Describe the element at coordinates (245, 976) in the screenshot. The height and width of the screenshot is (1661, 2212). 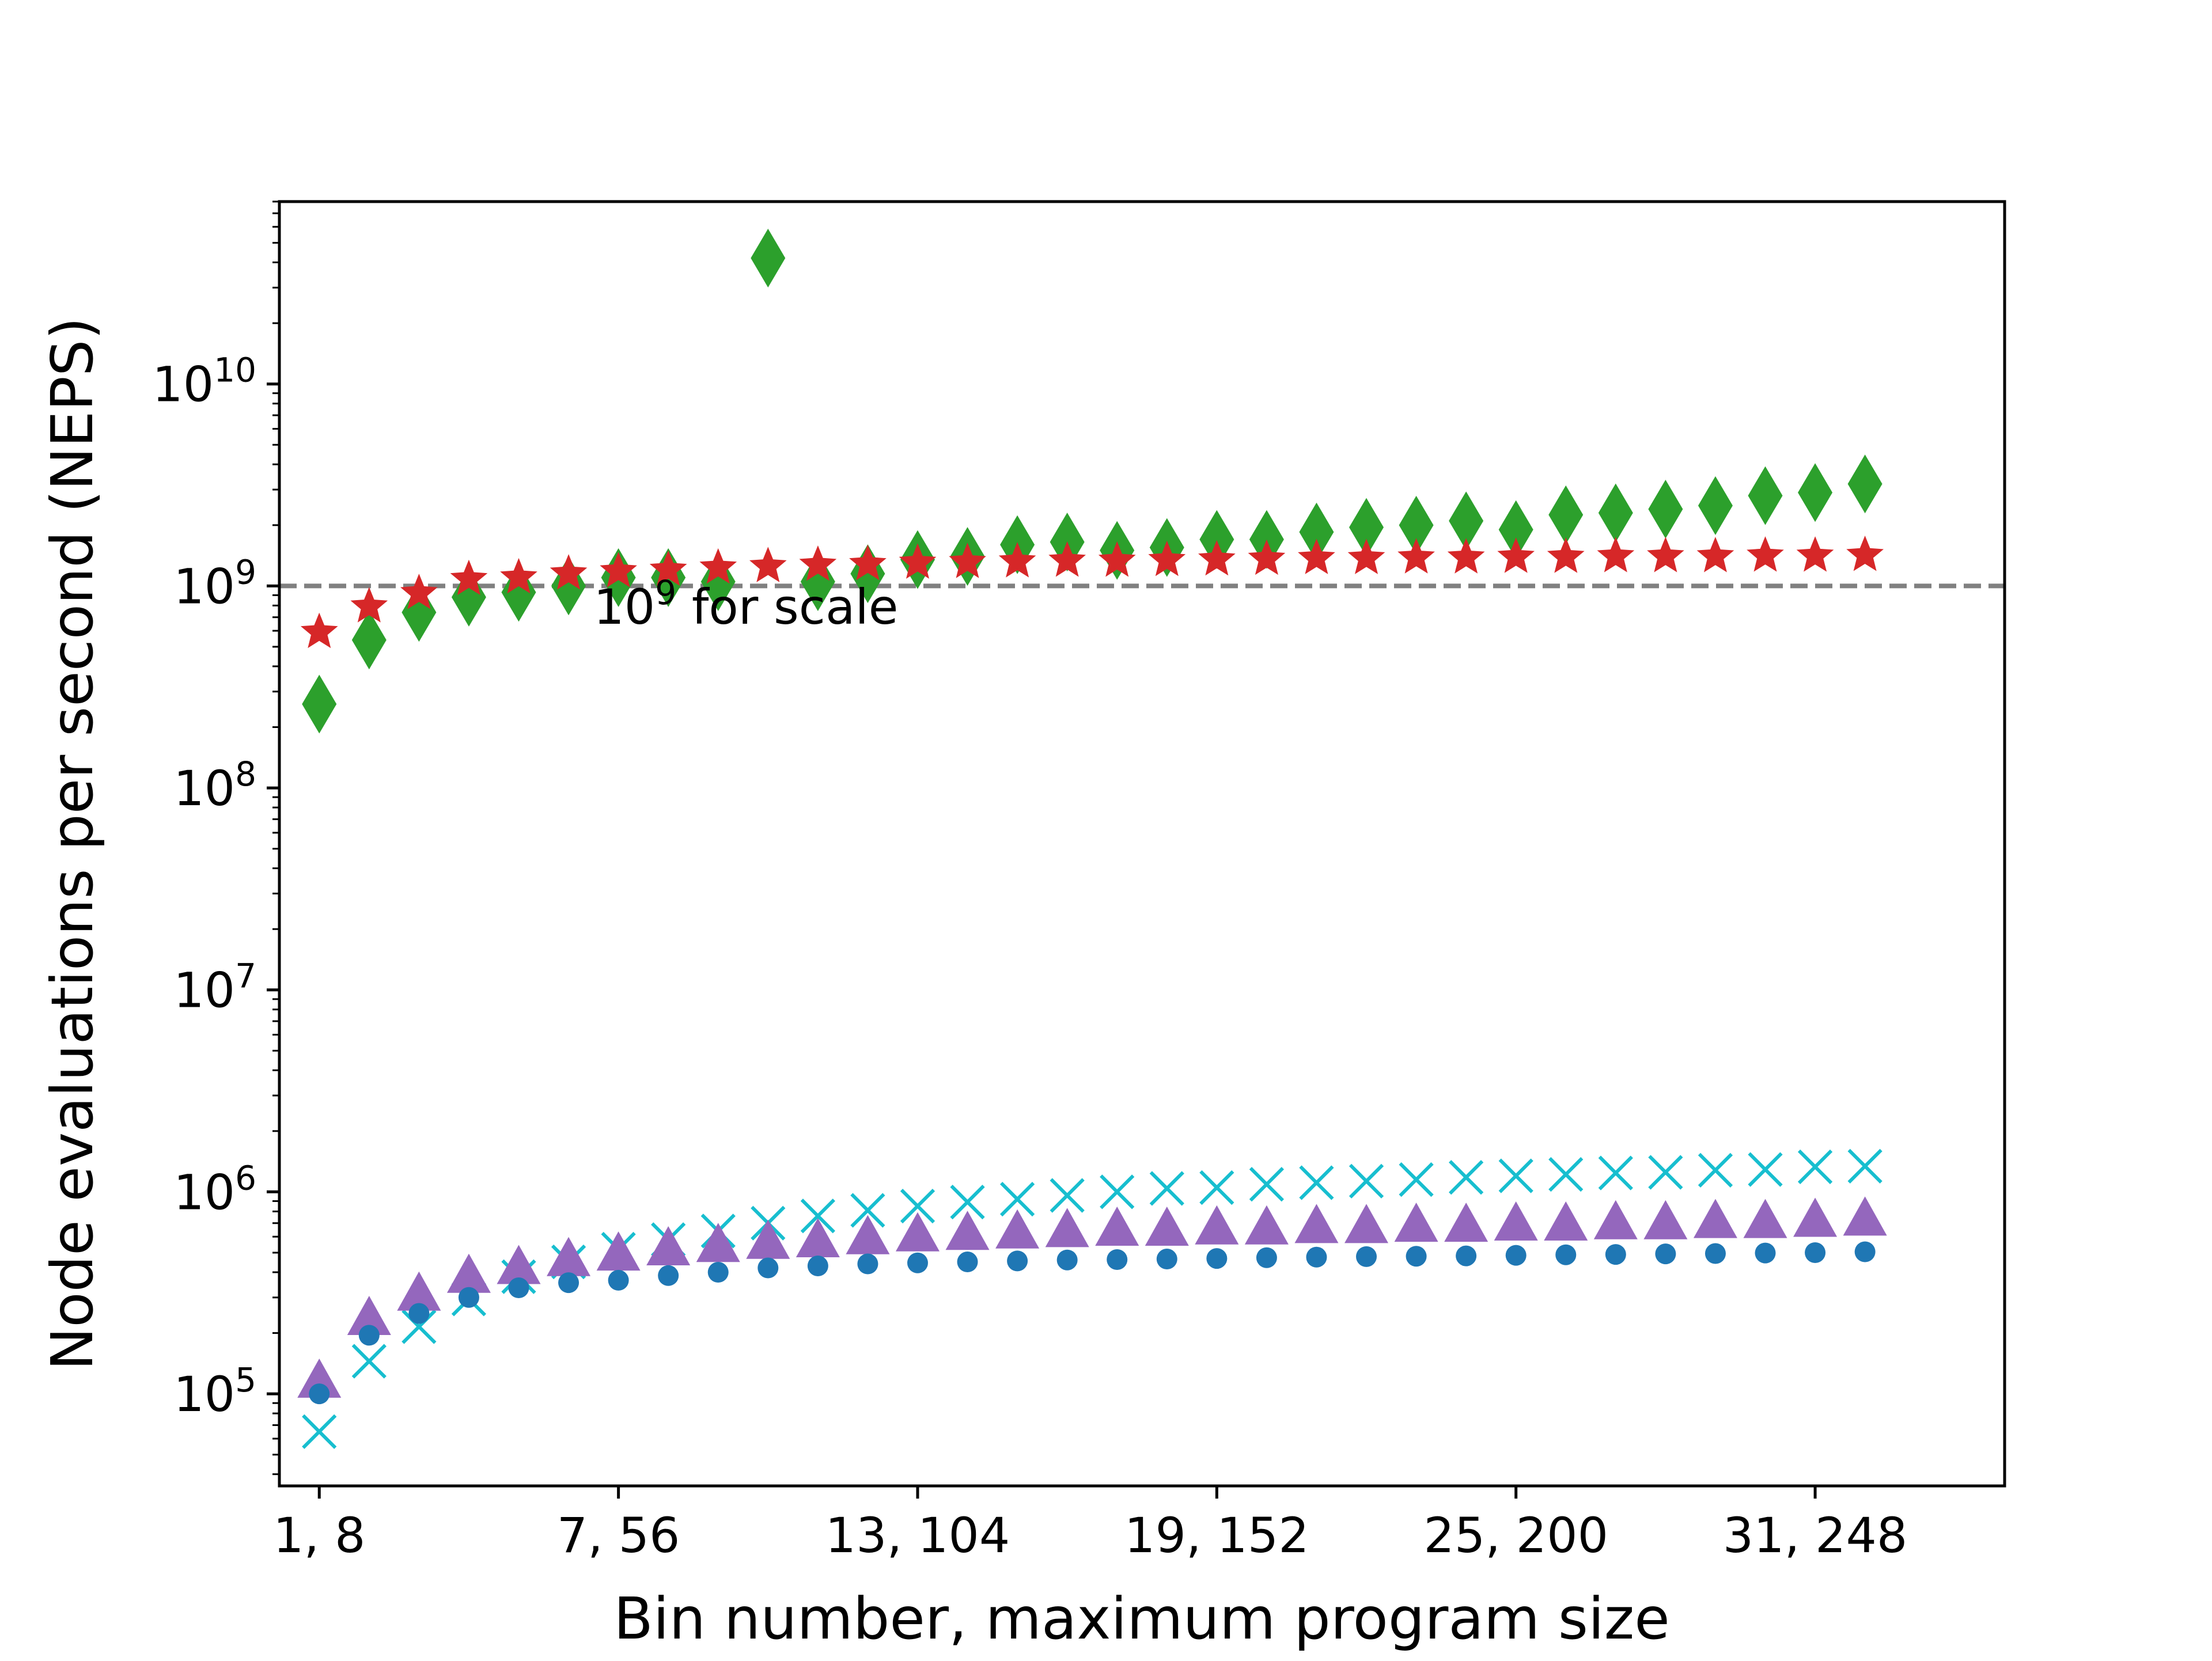
I see `y-tick-exp: 7` at that location.